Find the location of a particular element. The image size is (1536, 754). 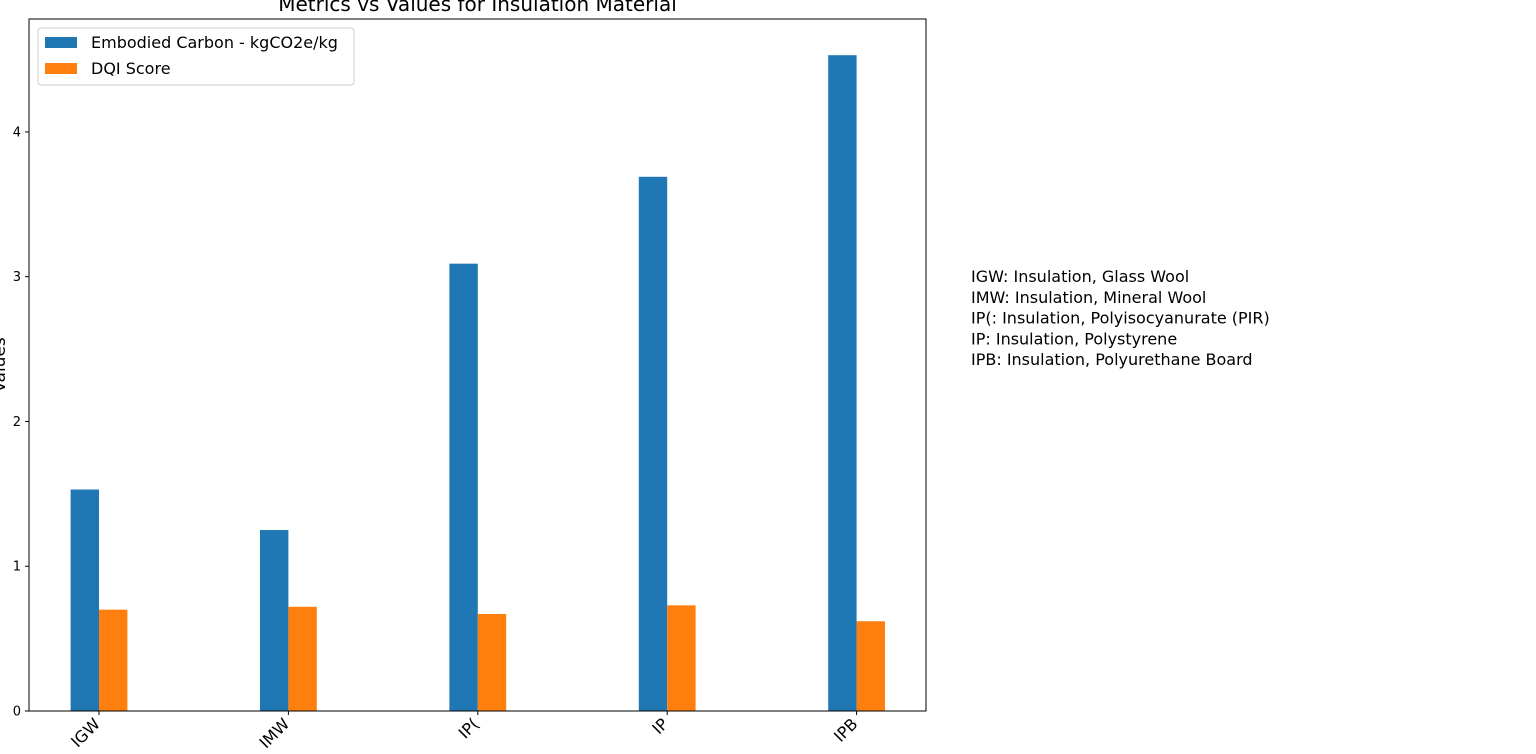

y-tick-label: 3 is located at coordinates (17, 277).